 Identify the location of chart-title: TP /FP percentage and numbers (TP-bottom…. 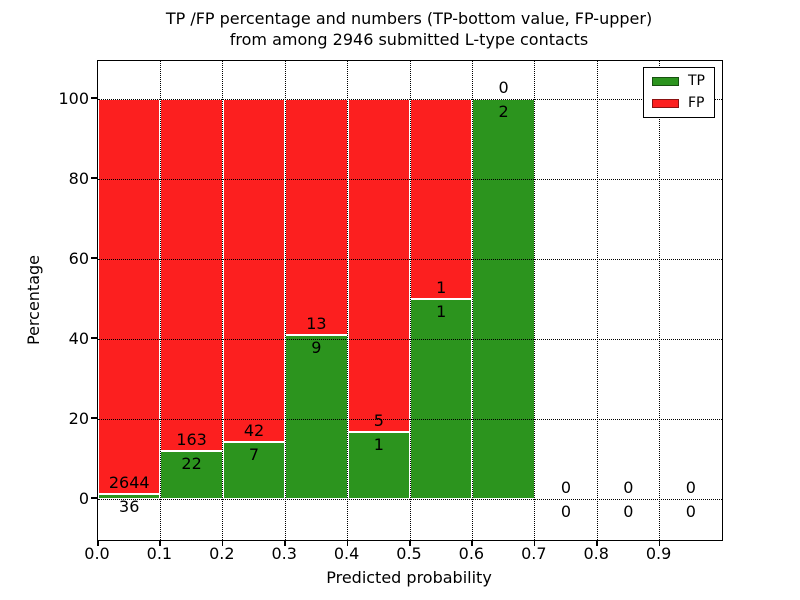
(409, 29).